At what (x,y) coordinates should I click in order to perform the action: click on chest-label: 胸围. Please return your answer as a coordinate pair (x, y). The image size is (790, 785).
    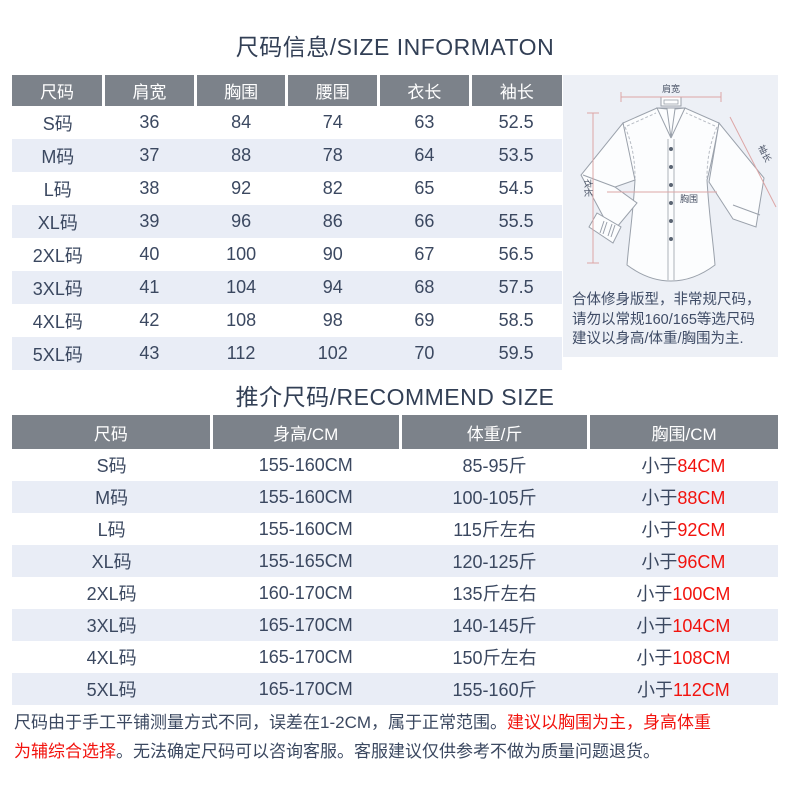
    Looking at the image, I should click on (689, 198).